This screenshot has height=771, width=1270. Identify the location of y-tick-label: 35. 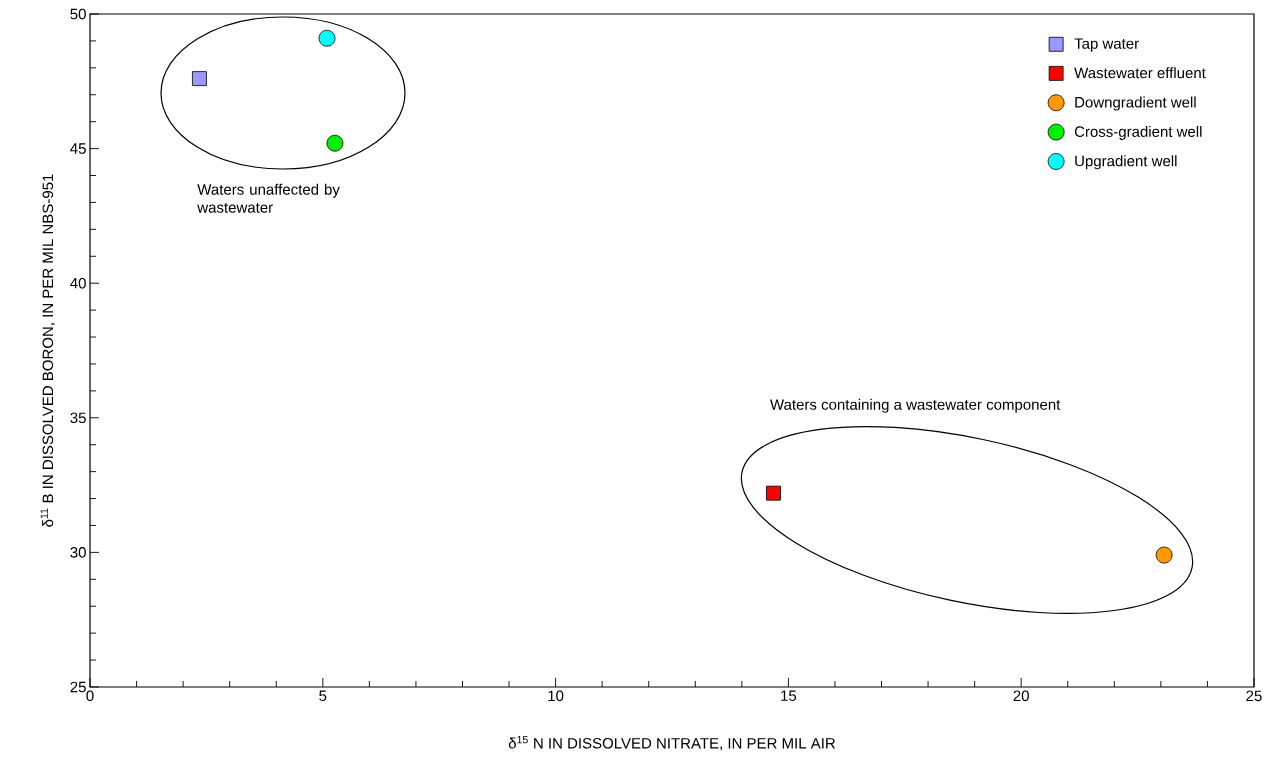
(78, 418).